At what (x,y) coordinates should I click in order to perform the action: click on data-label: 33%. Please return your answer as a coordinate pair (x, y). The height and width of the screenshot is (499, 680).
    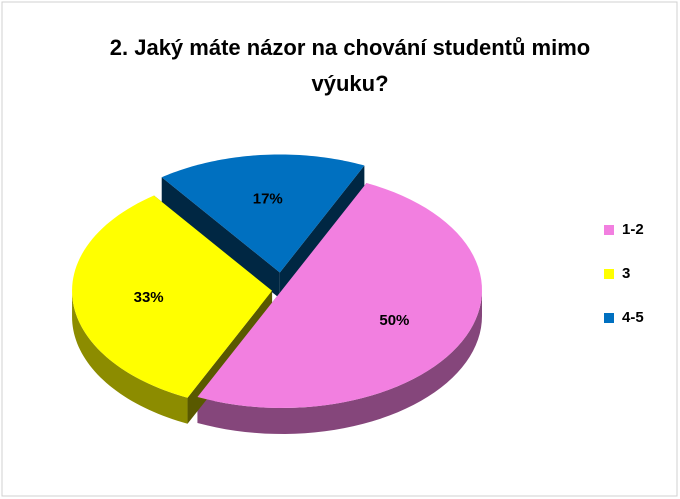
    Looking at the image, I should click on (149, 297).